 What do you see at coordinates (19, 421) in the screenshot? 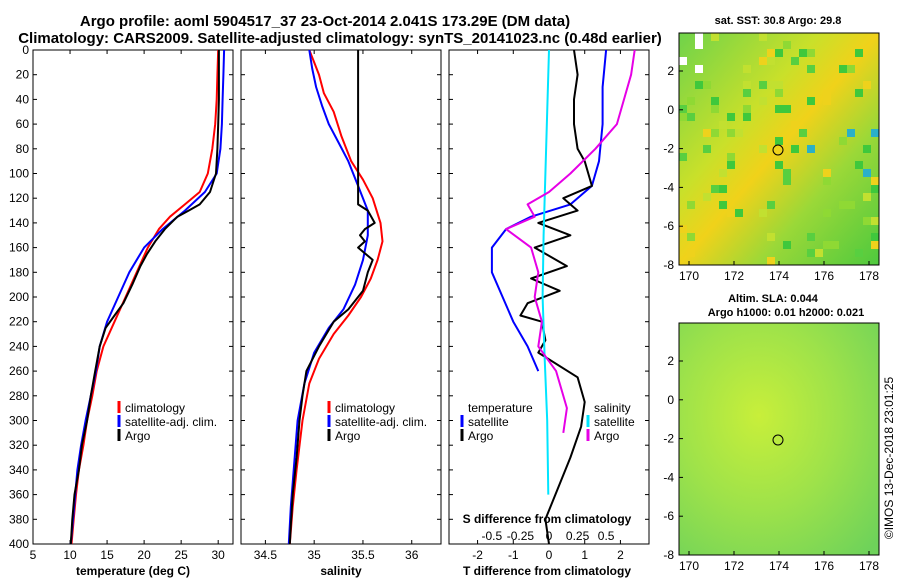
I see `depth-tick-label: 300` at bounding box center [19, 421].